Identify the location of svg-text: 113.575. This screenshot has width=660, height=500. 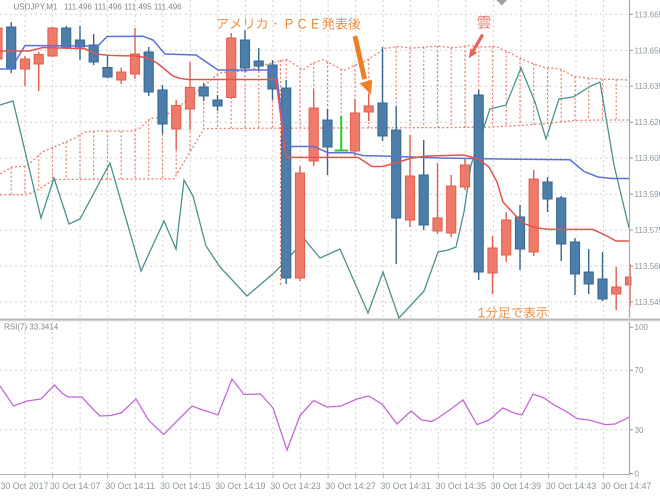
(647, 230).